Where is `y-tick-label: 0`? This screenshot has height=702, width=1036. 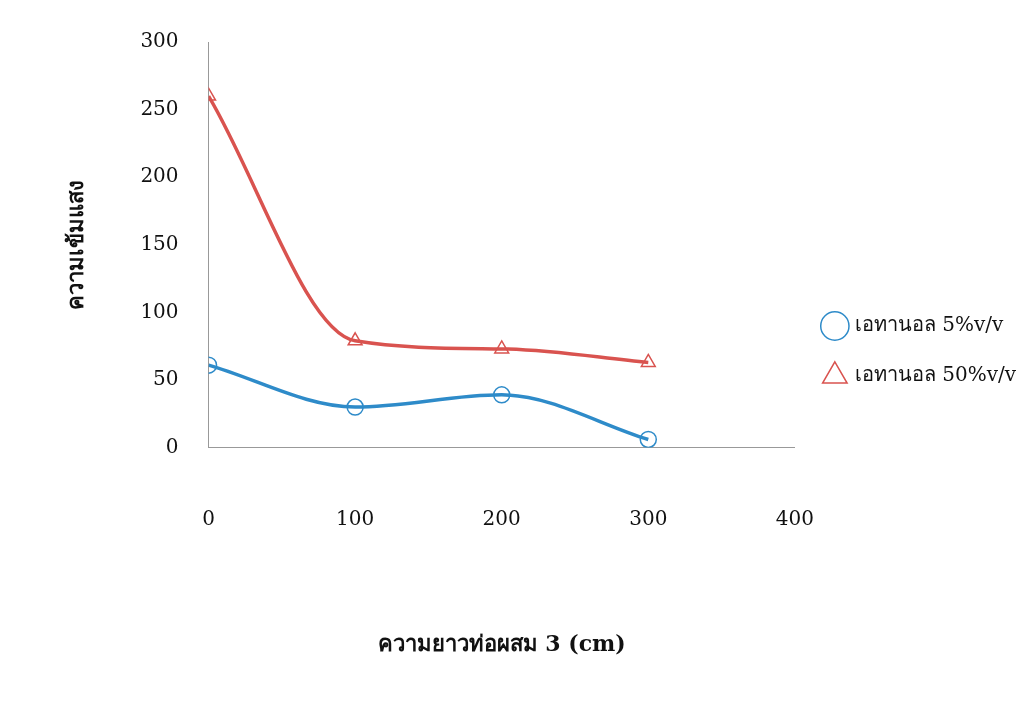
y-tick-label: 0 is located at coordinates (172, 445).